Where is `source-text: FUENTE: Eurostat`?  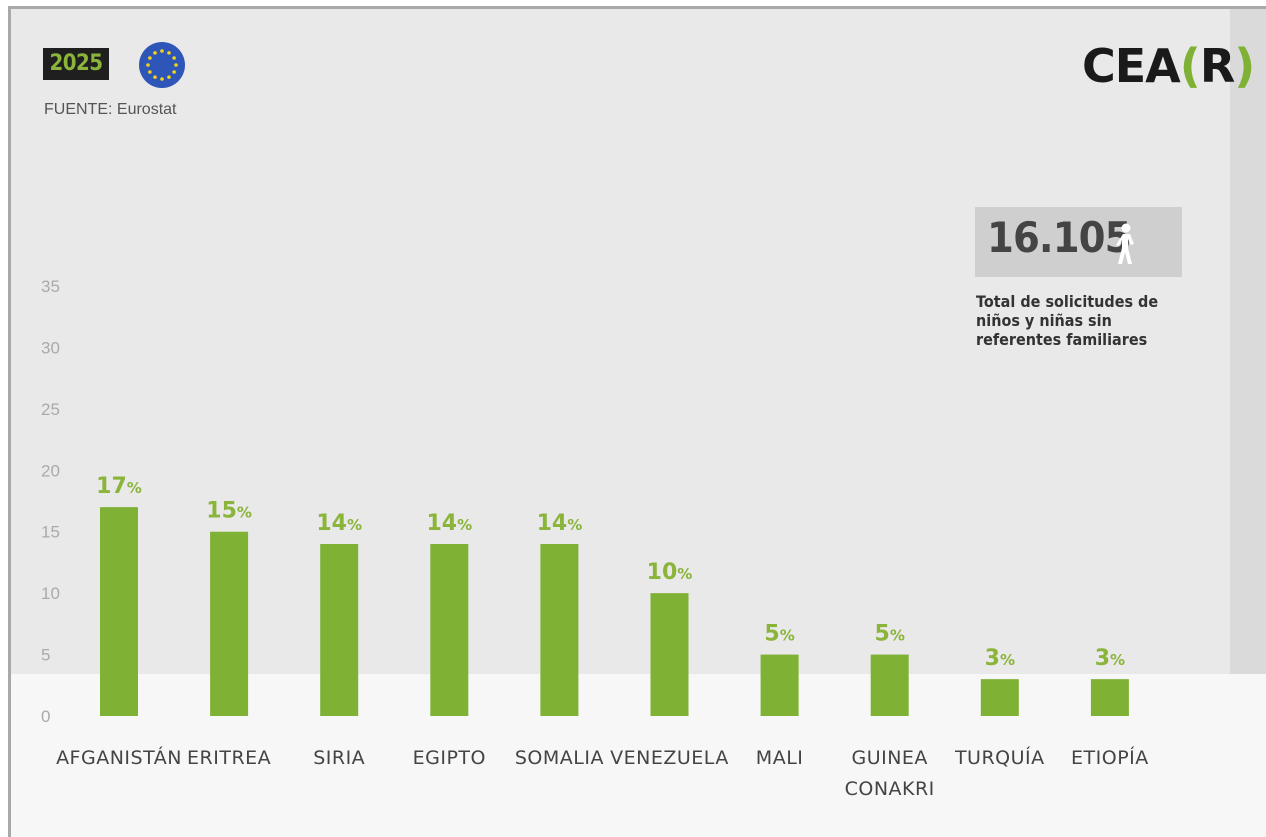
source-text: FUENTE: Eurostat is located at coordinates (110, 109).